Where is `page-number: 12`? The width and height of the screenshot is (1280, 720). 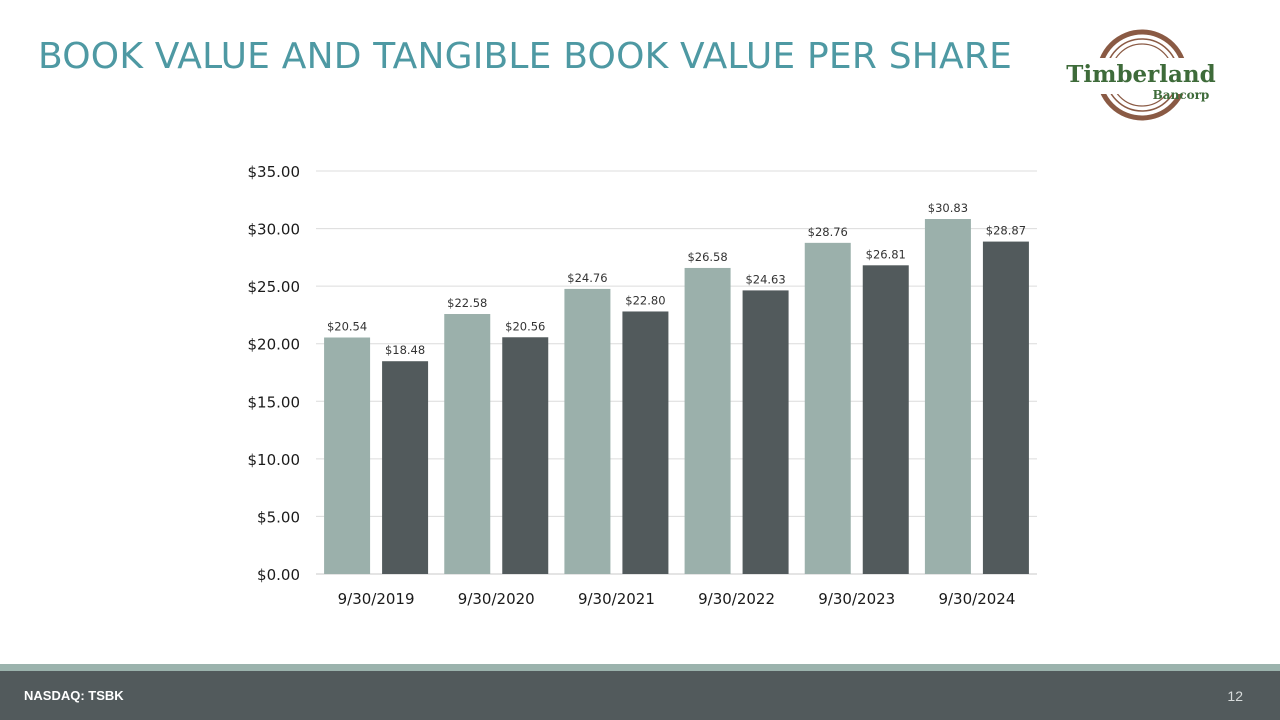 page-number: 12 is located at coordinates (1235, 696).